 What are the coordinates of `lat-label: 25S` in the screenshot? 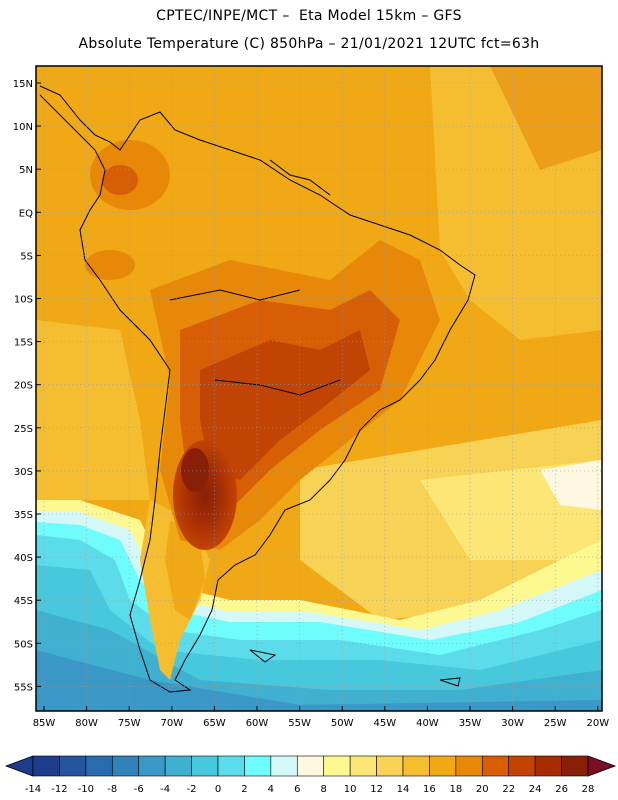 It's located at (23, 429).